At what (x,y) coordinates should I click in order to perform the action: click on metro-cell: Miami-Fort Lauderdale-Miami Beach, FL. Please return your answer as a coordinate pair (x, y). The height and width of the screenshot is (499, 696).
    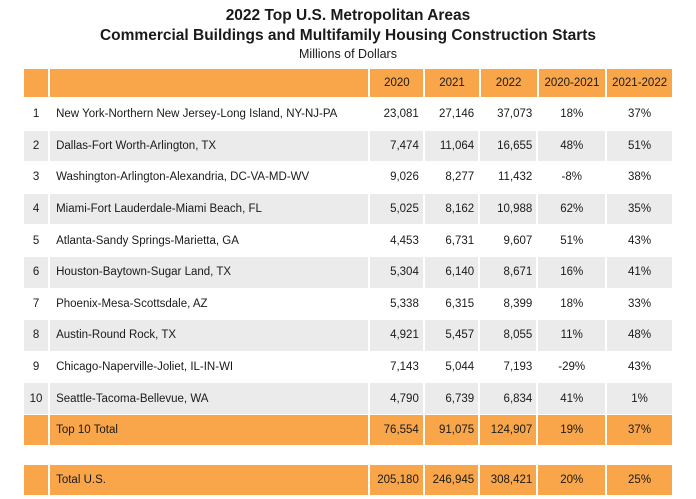
    Looking at the image, I should click on (209, 209).